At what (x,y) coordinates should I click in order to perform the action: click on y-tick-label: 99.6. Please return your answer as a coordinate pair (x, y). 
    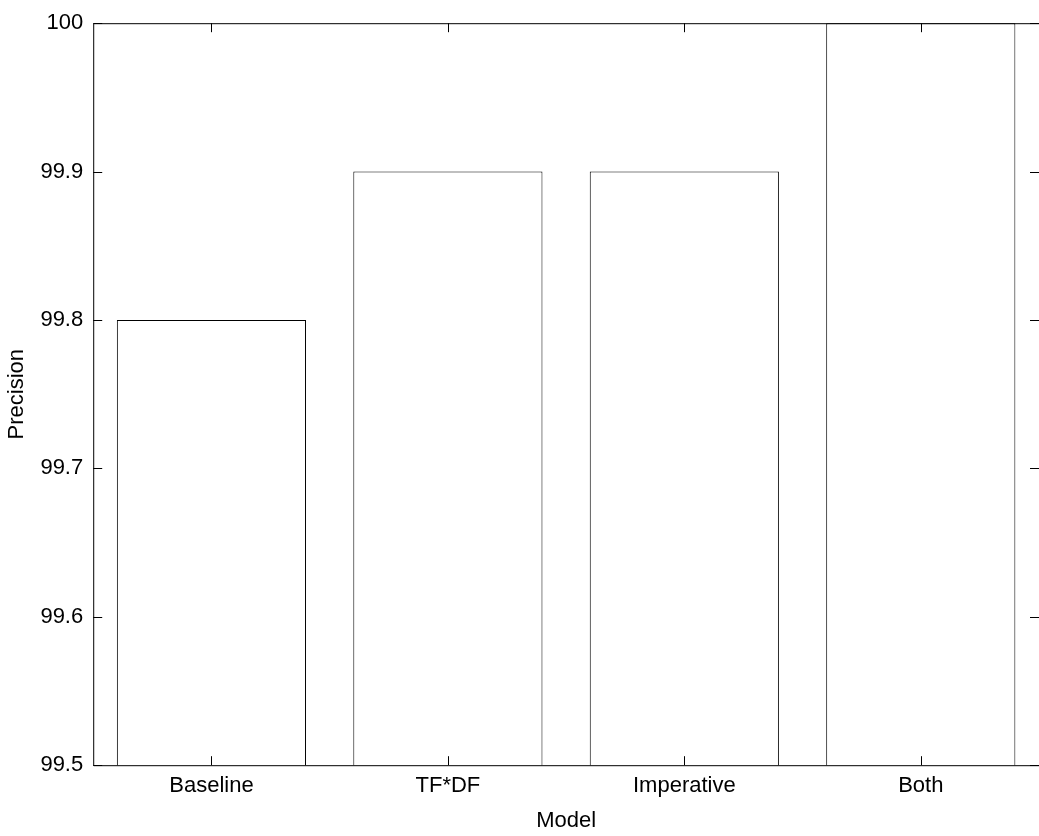
    Looking at the image, I should click on (62, 615).